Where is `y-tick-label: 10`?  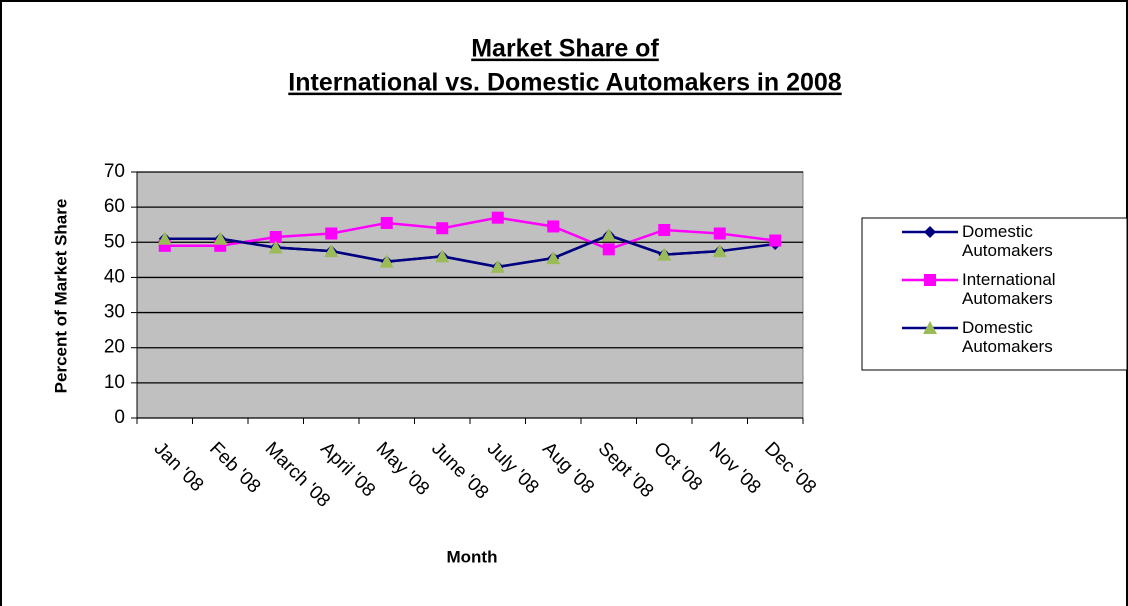 y-tick-label: 10 is located at coordinates (114, 382).